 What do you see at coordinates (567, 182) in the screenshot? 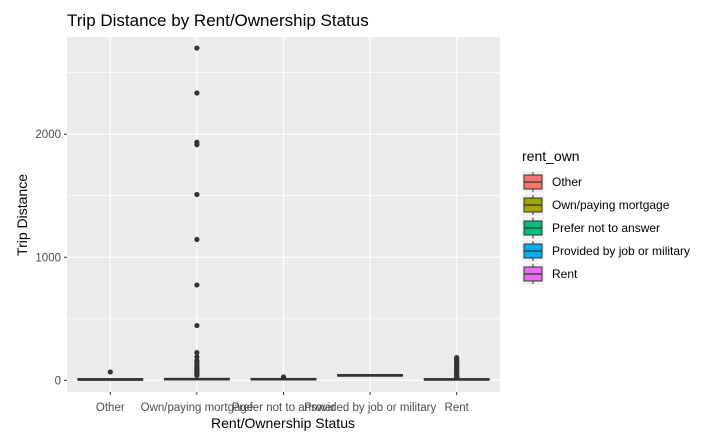
I see `legend-label: Other` at bounding box center [567, 182].